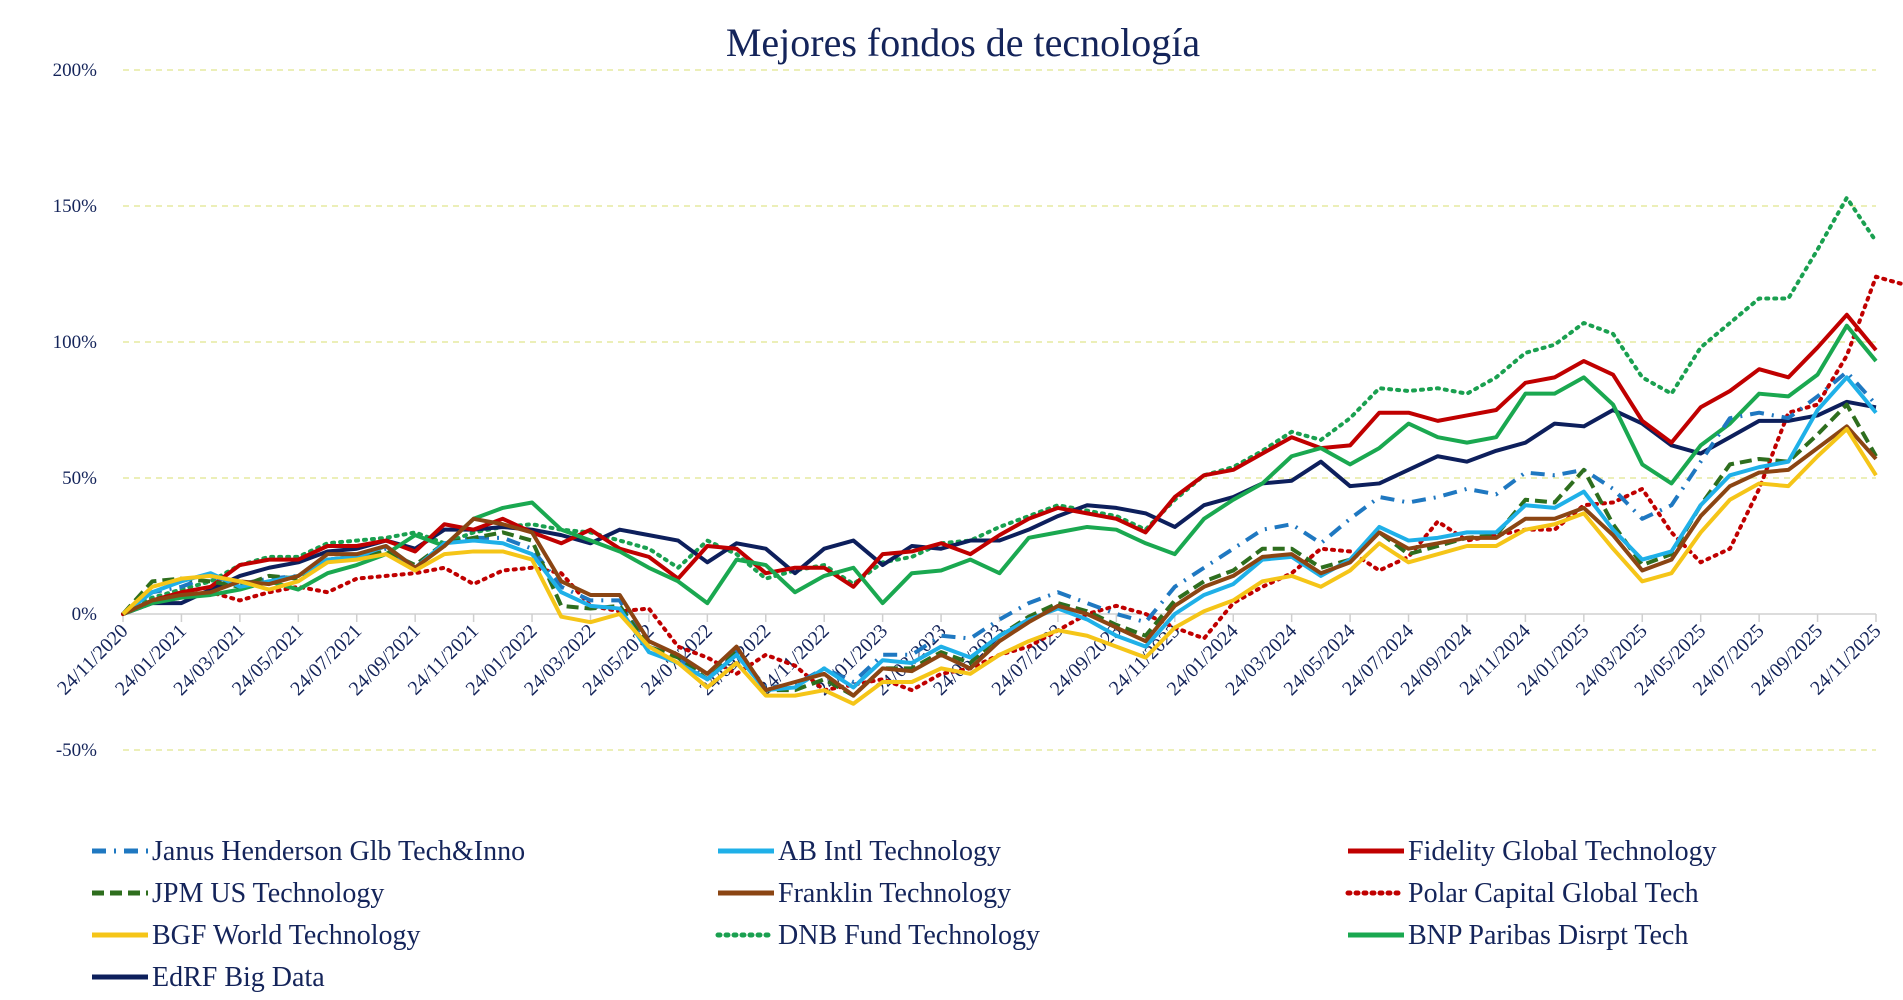 The image size is (1903, 1000). What do you see at coordinates (268, 893) in the screenshot?
I see `legend-label: JPM US Technology` at bounding box center [268, 893].